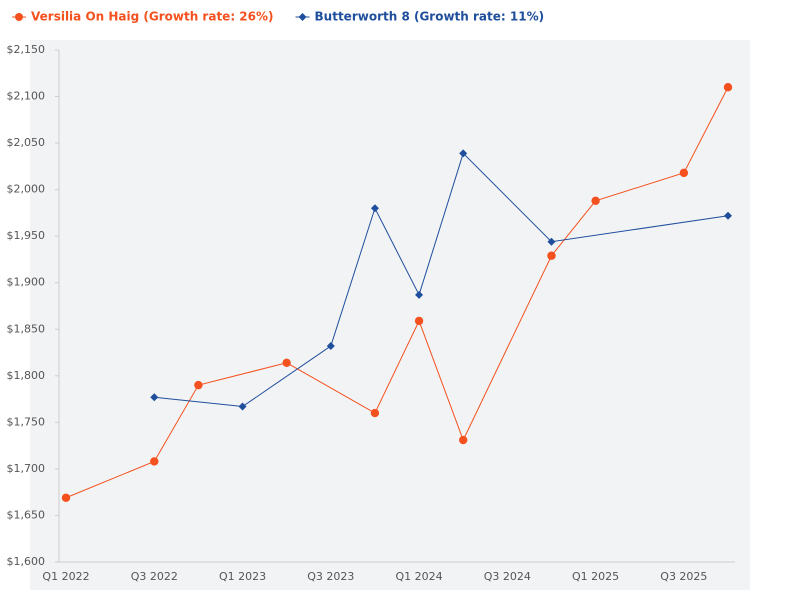  What do you see at coordinates (26, 468) in the screenshot?
I see `y-tick-label: $1,700` at bounding box center [26, 468].